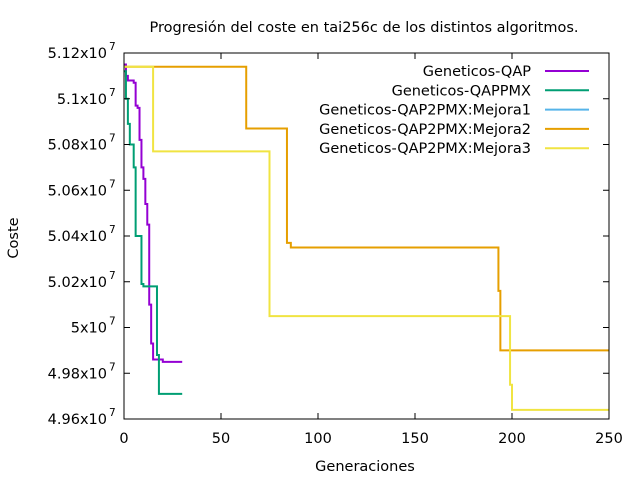 The height and width of the screenshot is (480, 640). Describe the element at coordinates (461, 91) in the screenshot. I see `legend-label: Geneticos-QAPPMX` at that location.